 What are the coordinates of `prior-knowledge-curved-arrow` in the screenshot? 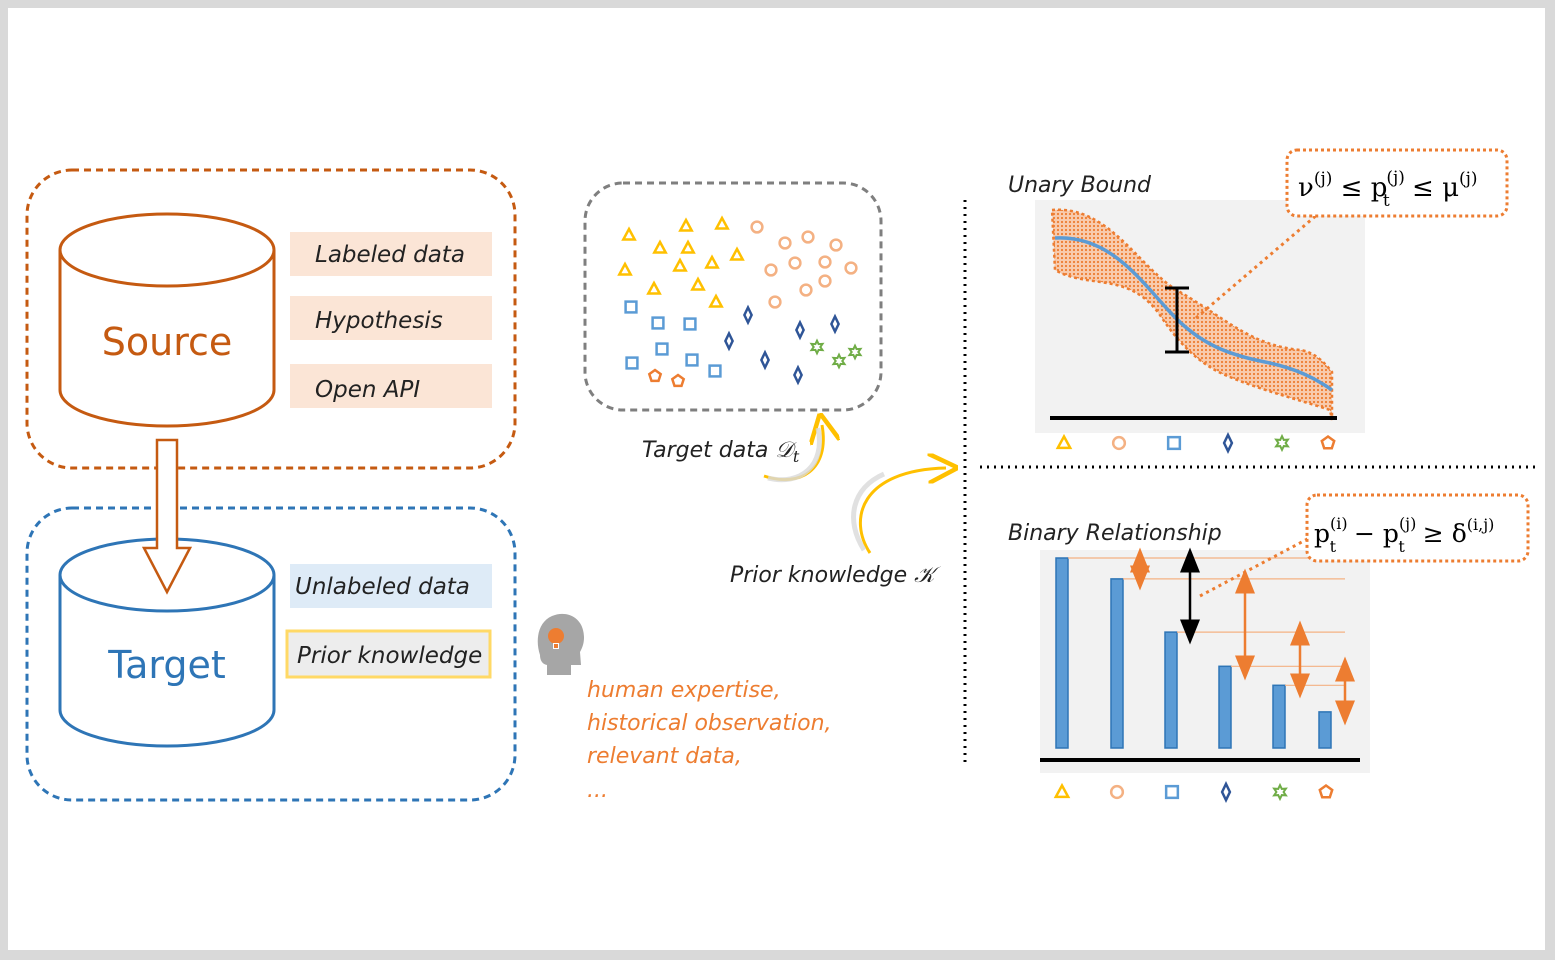 It's located at (902, 511).